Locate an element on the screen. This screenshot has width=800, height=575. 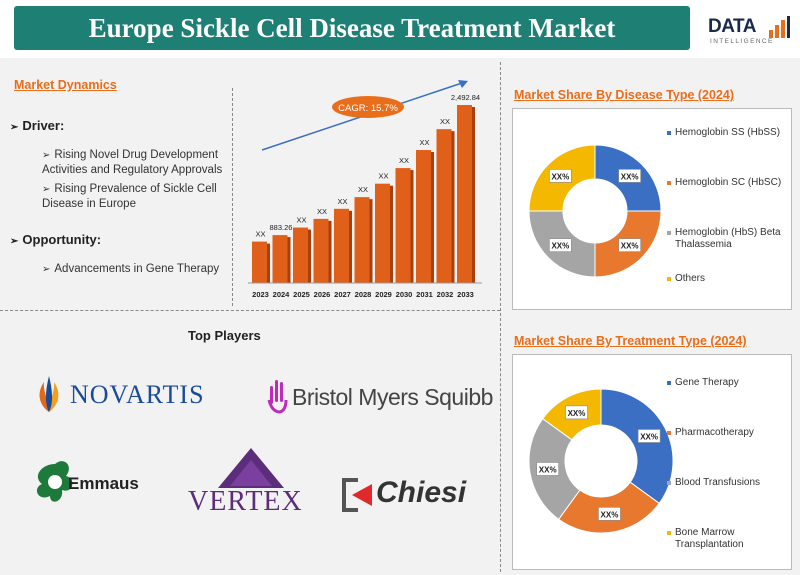
x-tick-label: 2028 is located at coordinates (363, 294).